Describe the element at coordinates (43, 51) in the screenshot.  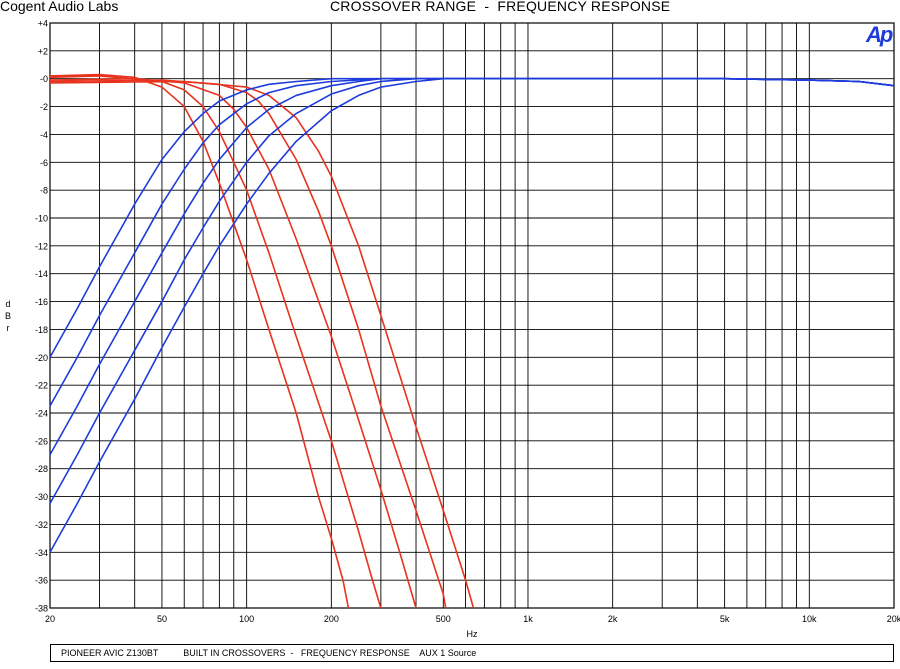
I see `y-tick-label: +2` at that location.